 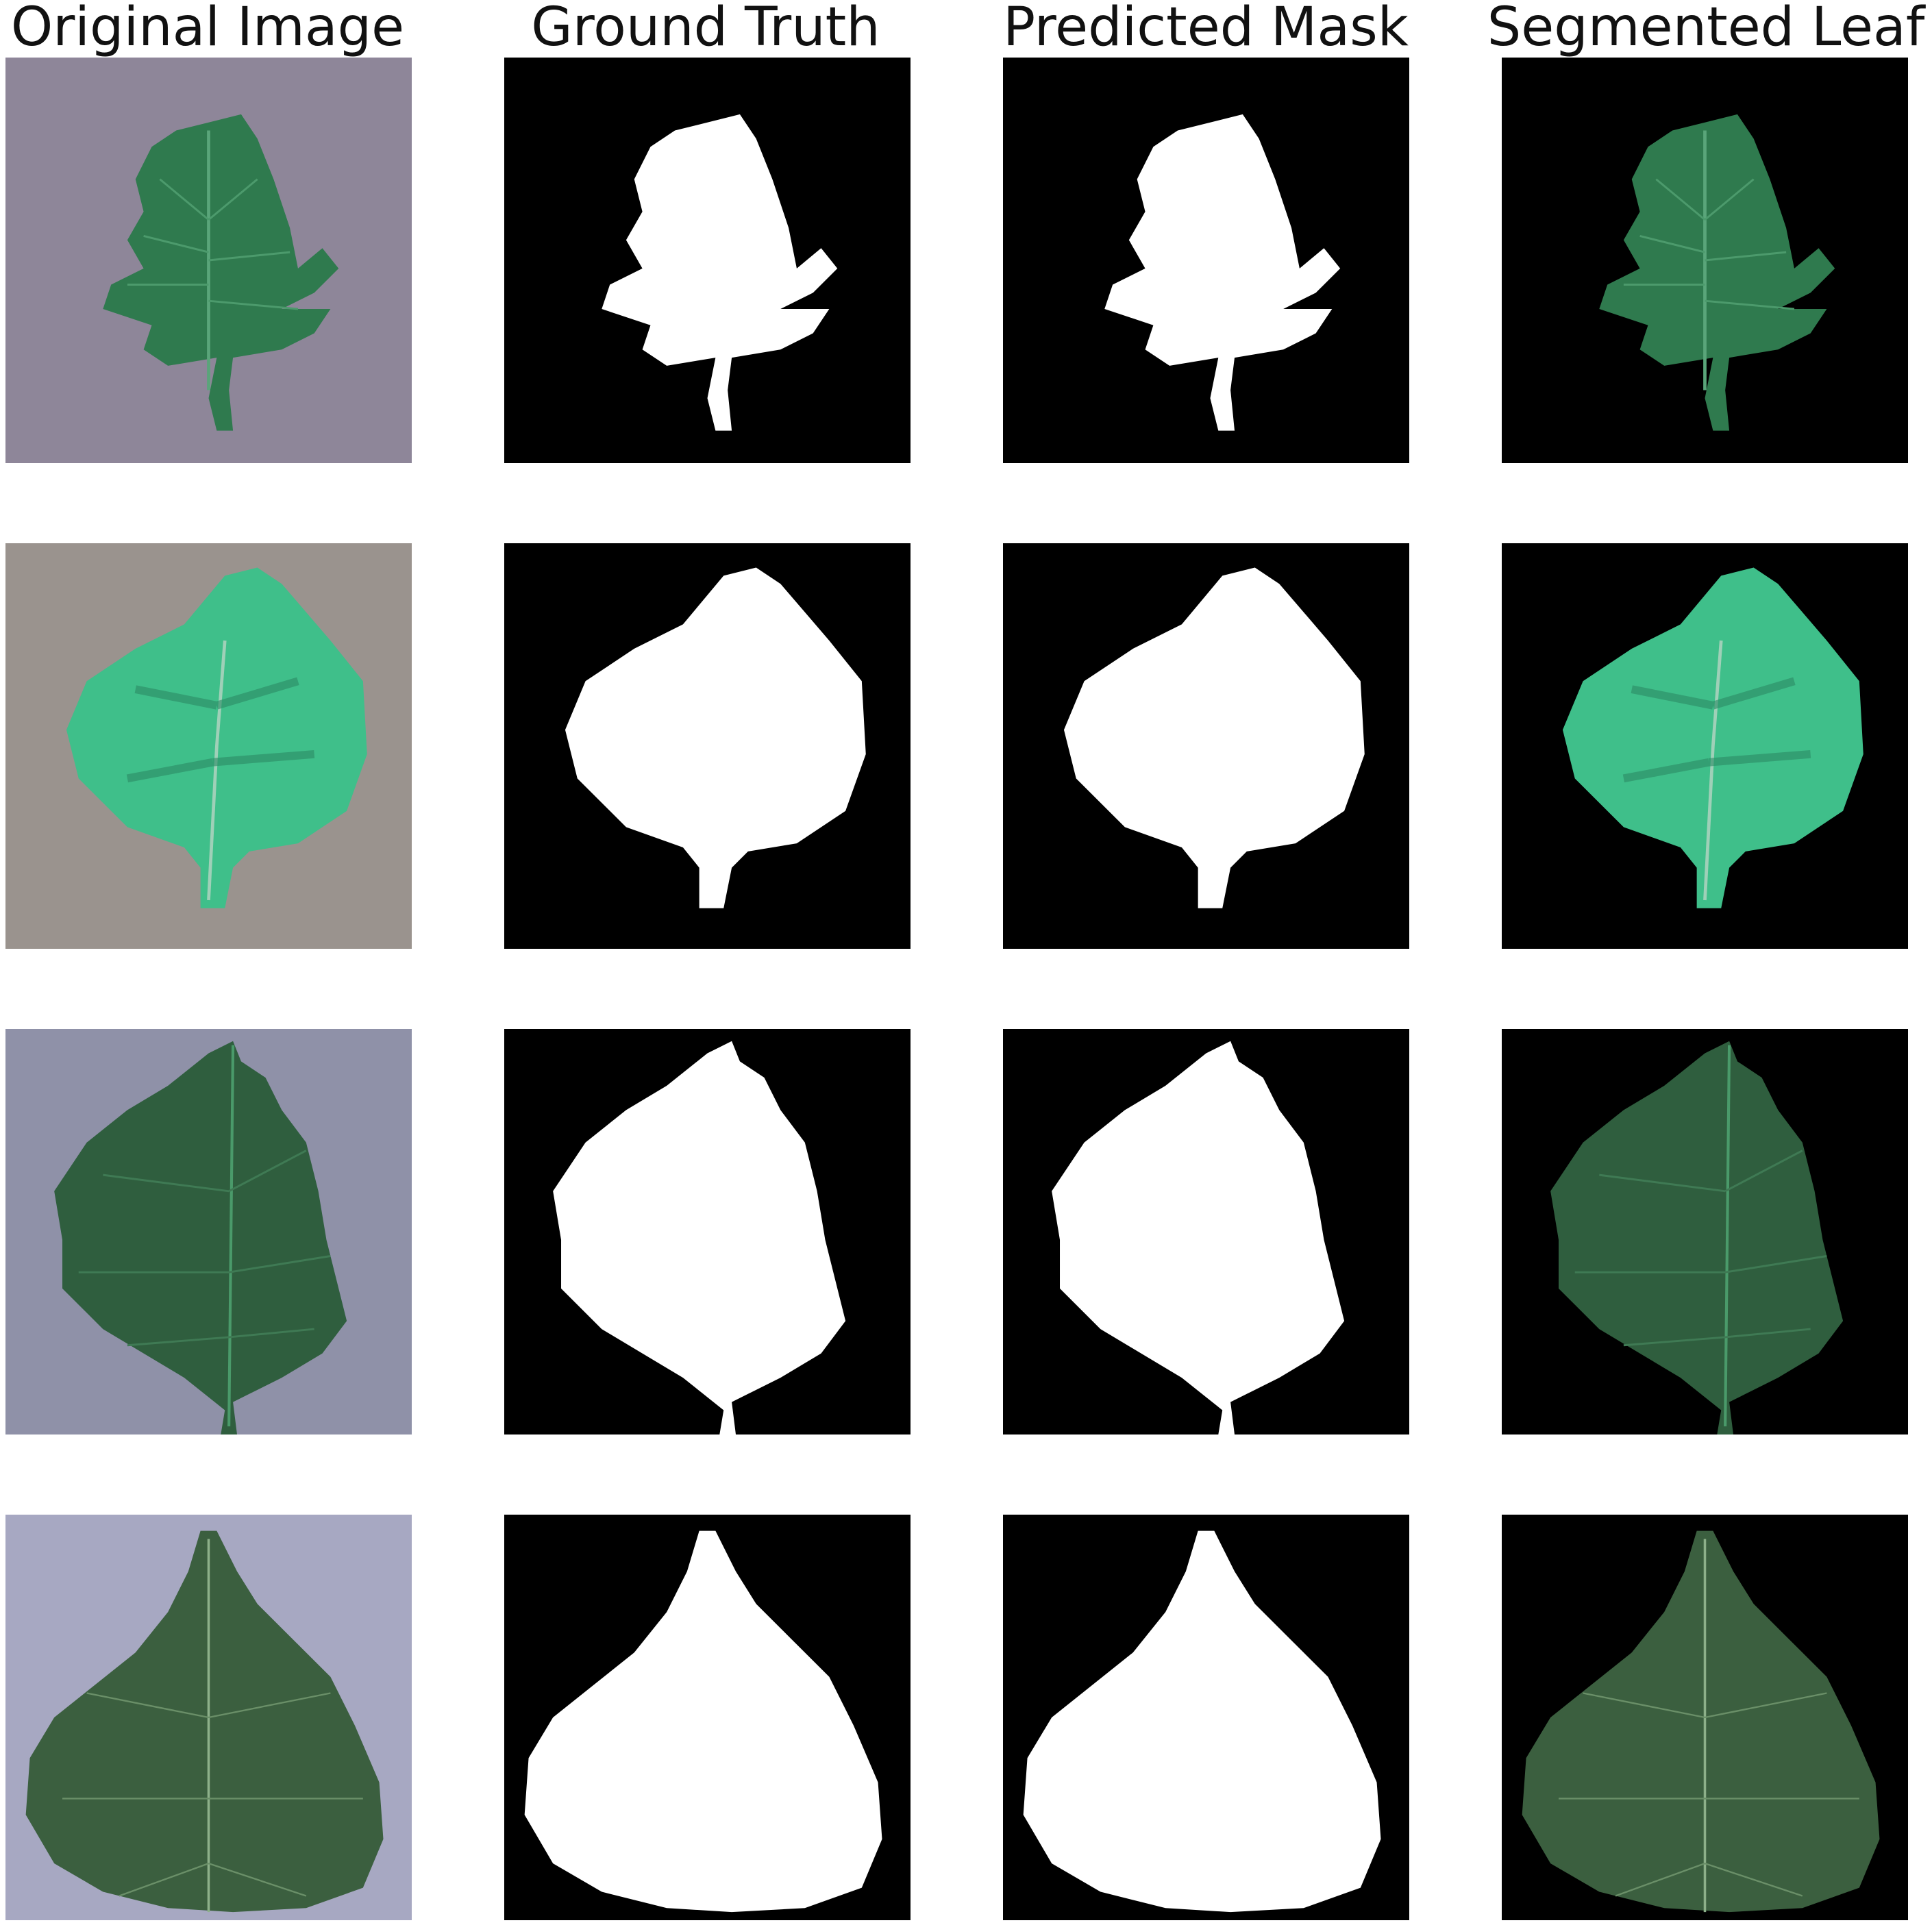 I want to click on title-ground-truth: Ground Truth, so click(x=705, y=29).